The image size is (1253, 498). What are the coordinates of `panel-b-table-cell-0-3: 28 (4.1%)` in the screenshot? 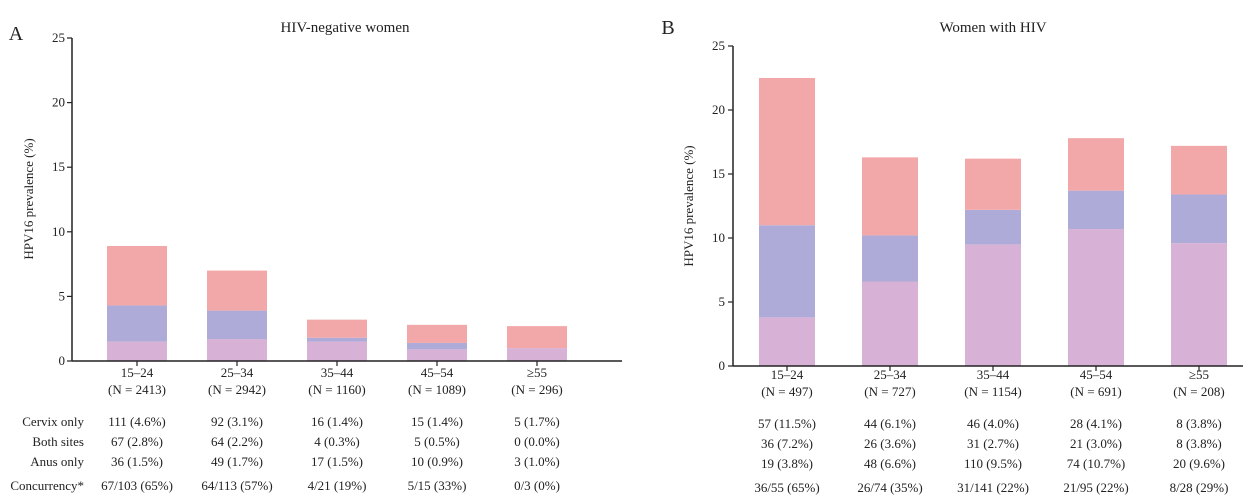 It's located at (1096, 423).